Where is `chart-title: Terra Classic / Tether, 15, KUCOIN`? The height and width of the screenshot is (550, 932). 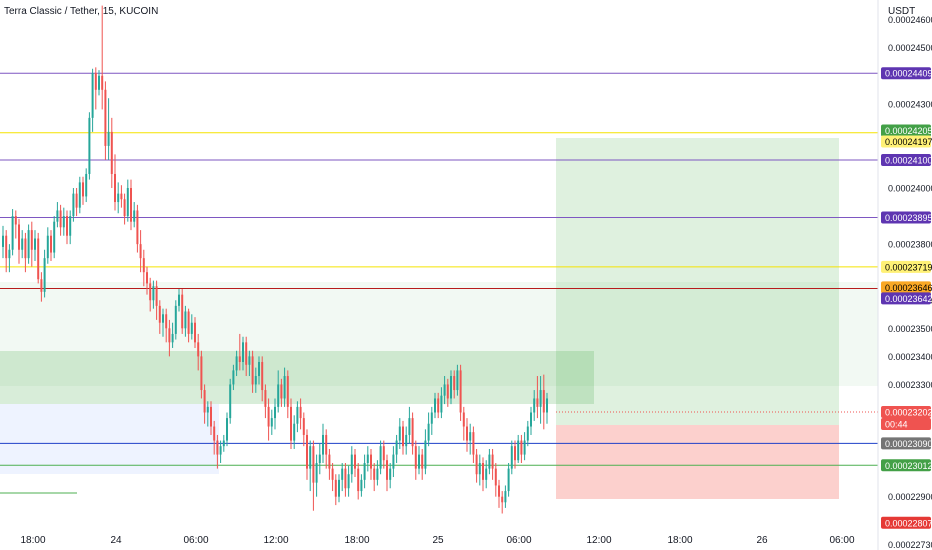
chart-title: Terra Classic / Tether, 15, KUCOIN is located at coordinates (81, 11).